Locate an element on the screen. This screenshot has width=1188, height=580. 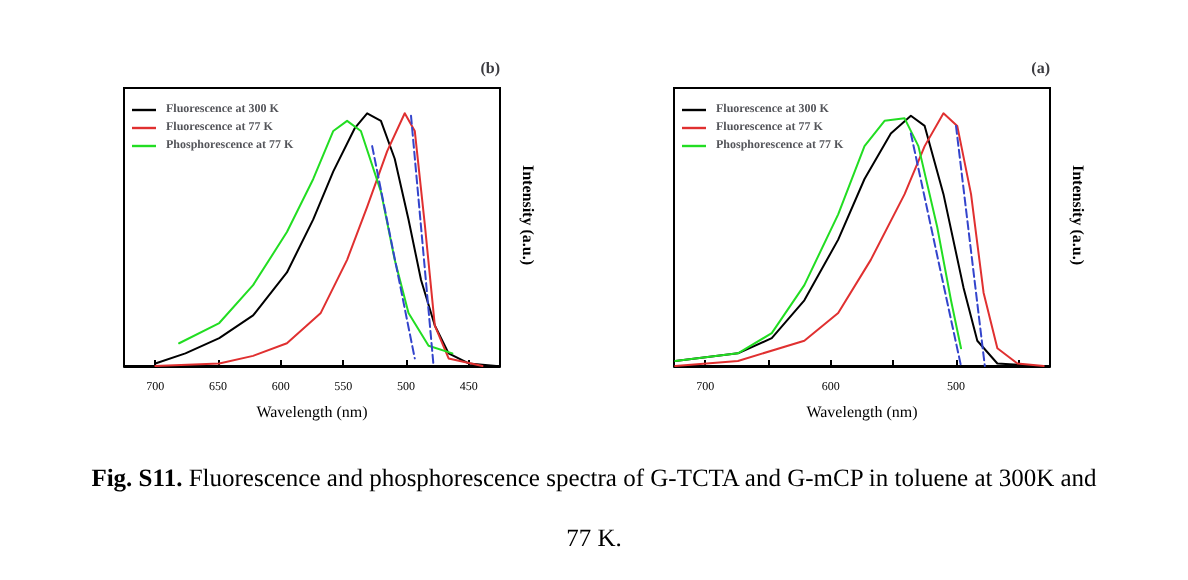
chart-title: (b) is located at coordinates (490, 68).